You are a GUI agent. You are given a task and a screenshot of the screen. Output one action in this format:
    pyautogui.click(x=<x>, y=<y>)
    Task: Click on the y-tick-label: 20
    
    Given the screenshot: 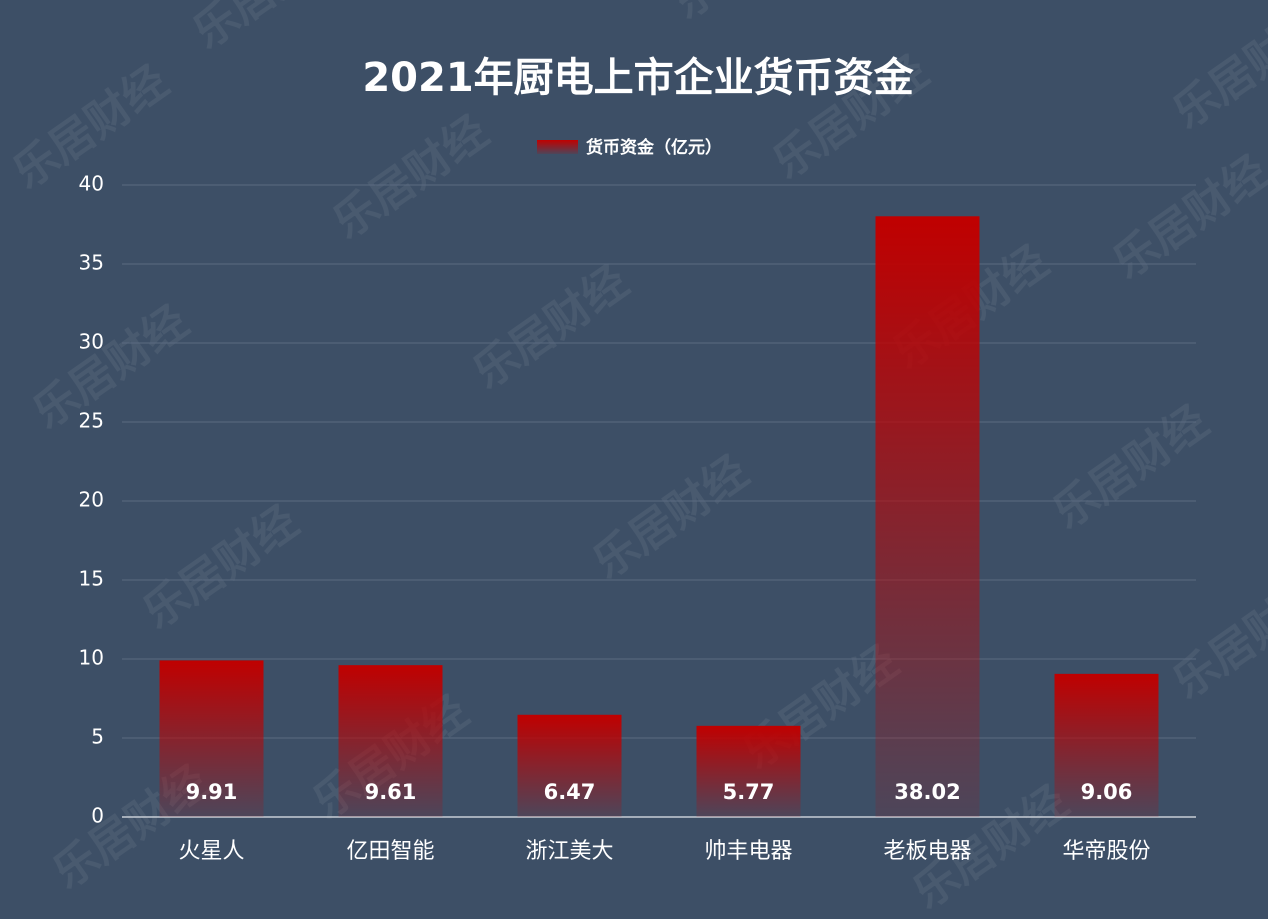 What is the action you would take?
    pyautogui.click(x=91, y=500)
    